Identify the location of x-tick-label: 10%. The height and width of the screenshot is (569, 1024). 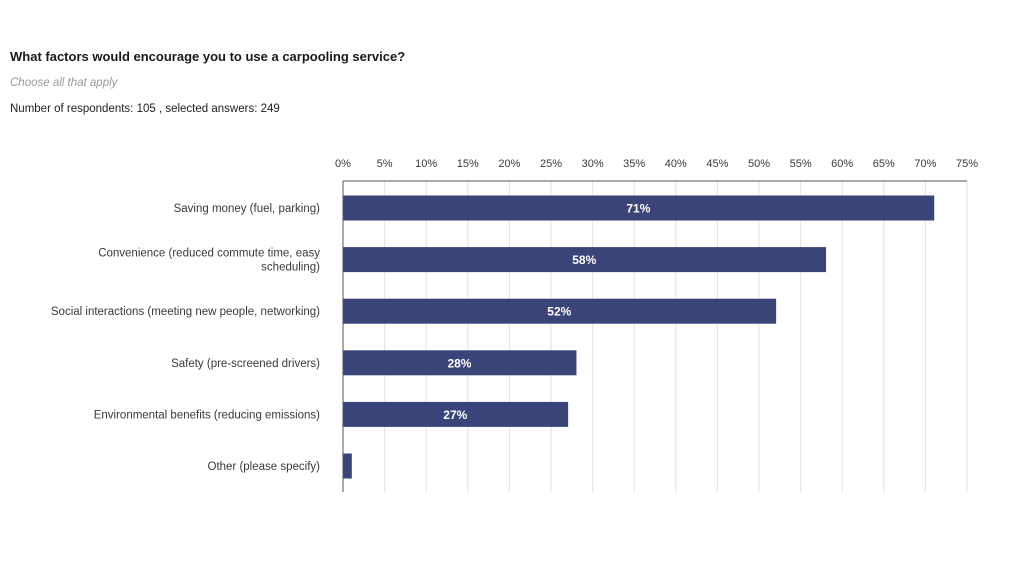
(426, 164).